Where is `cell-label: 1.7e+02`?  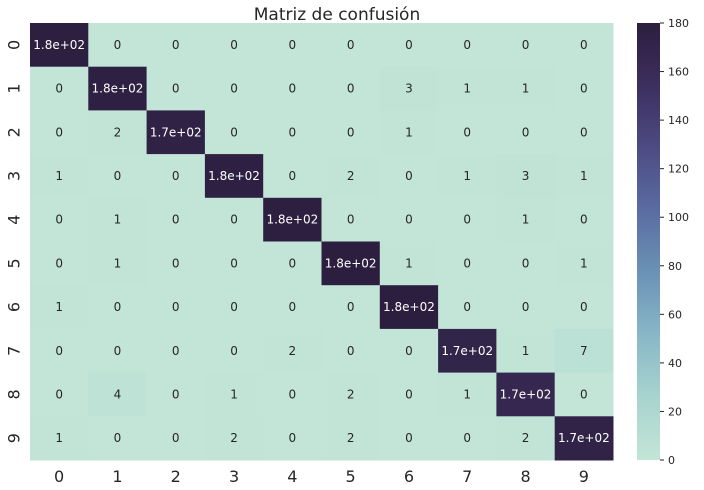
cell-label: 1.7e+02 is located at coordinates (176, 132).